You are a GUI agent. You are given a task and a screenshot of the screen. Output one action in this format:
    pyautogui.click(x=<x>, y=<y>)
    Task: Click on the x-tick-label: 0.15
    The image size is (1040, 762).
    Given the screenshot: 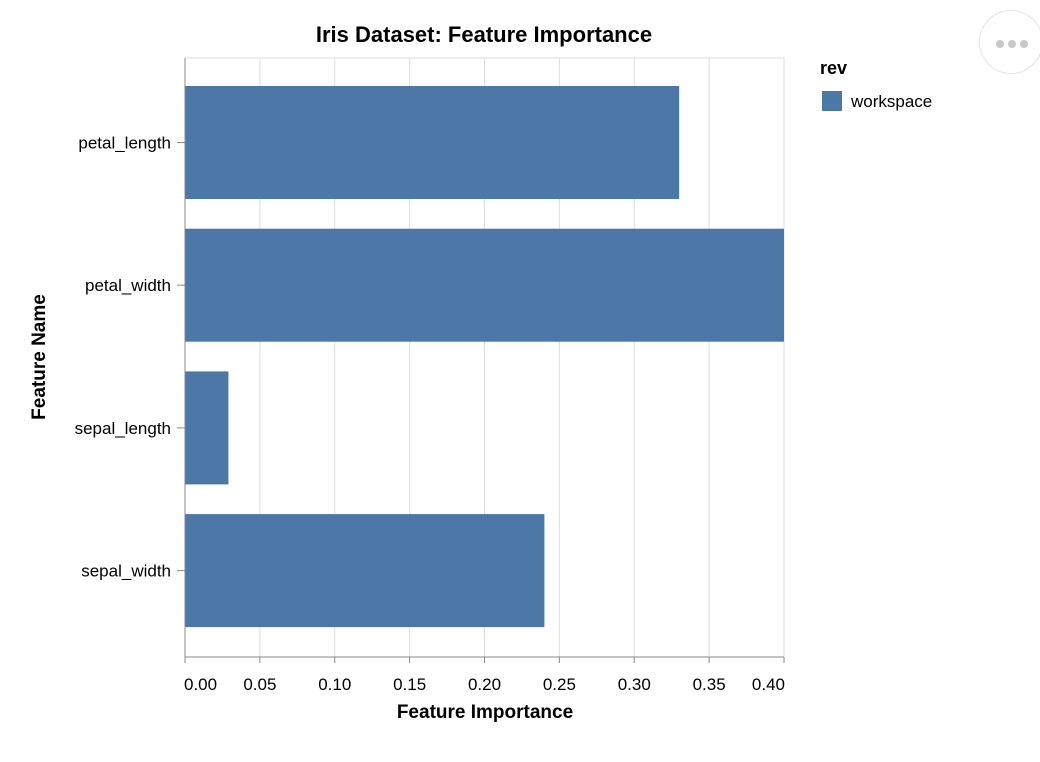 What is the action you would take?
    pyautogui.click(x=409, y=684)
    